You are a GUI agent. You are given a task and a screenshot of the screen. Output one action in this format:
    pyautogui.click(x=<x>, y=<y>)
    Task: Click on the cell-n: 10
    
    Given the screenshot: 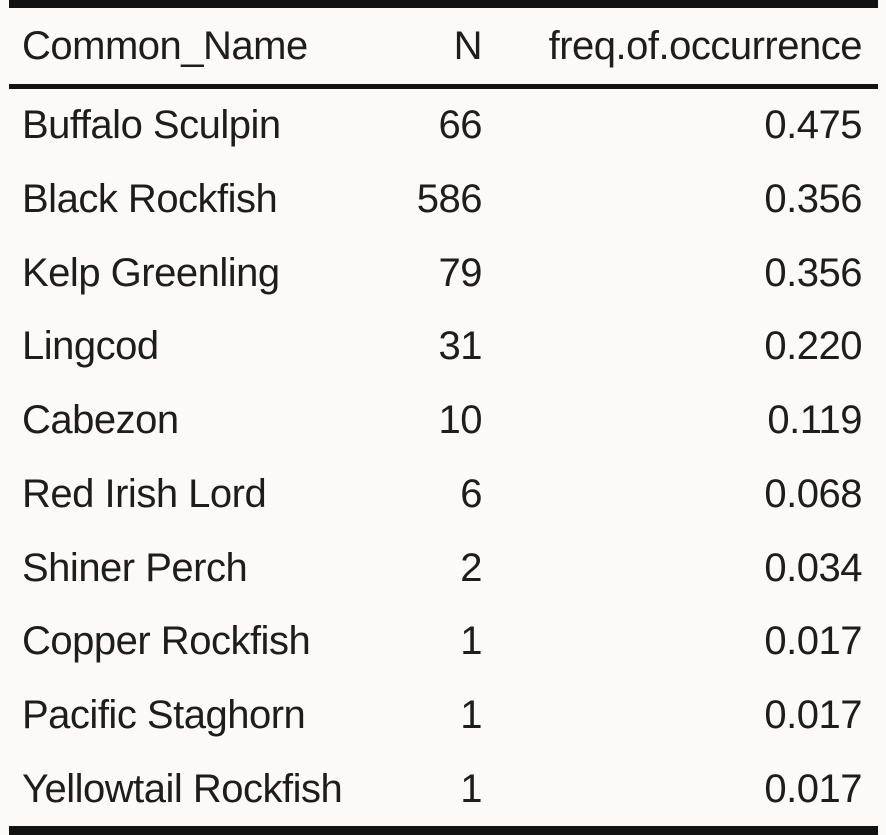 What is the action you would take?
    pyautogui.click(x=460, y=420)
    